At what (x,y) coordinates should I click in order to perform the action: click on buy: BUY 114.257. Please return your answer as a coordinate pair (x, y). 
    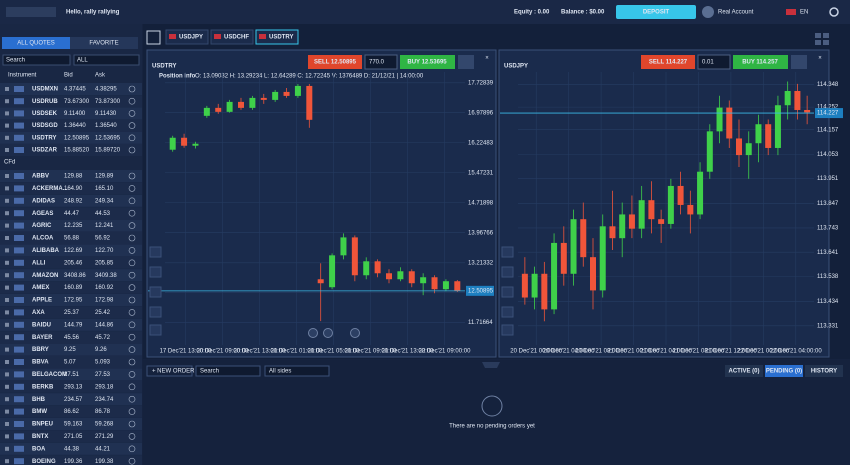
    Looking at the image, I should click on (760, 63).